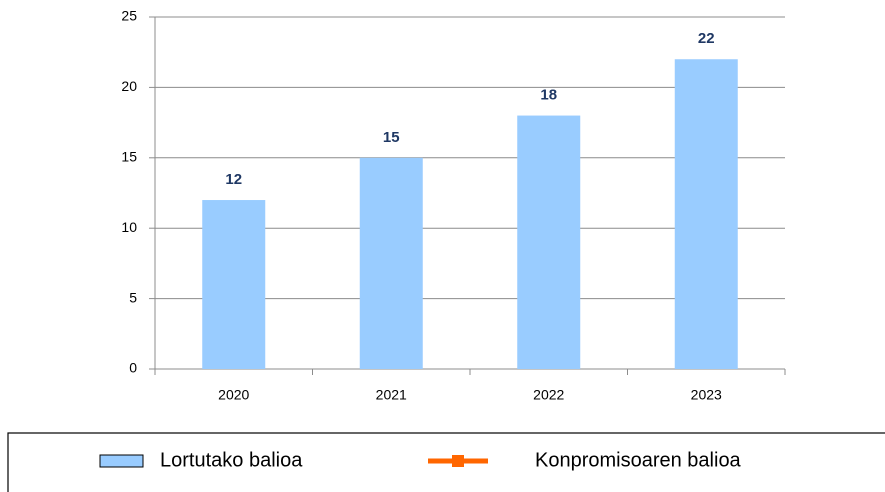 The width and height of the screenshot is (885, 492). What do you see at coordinates (233, 179) in the screenshot?
I see `data-label: 12` at bounding box center [233, 179].